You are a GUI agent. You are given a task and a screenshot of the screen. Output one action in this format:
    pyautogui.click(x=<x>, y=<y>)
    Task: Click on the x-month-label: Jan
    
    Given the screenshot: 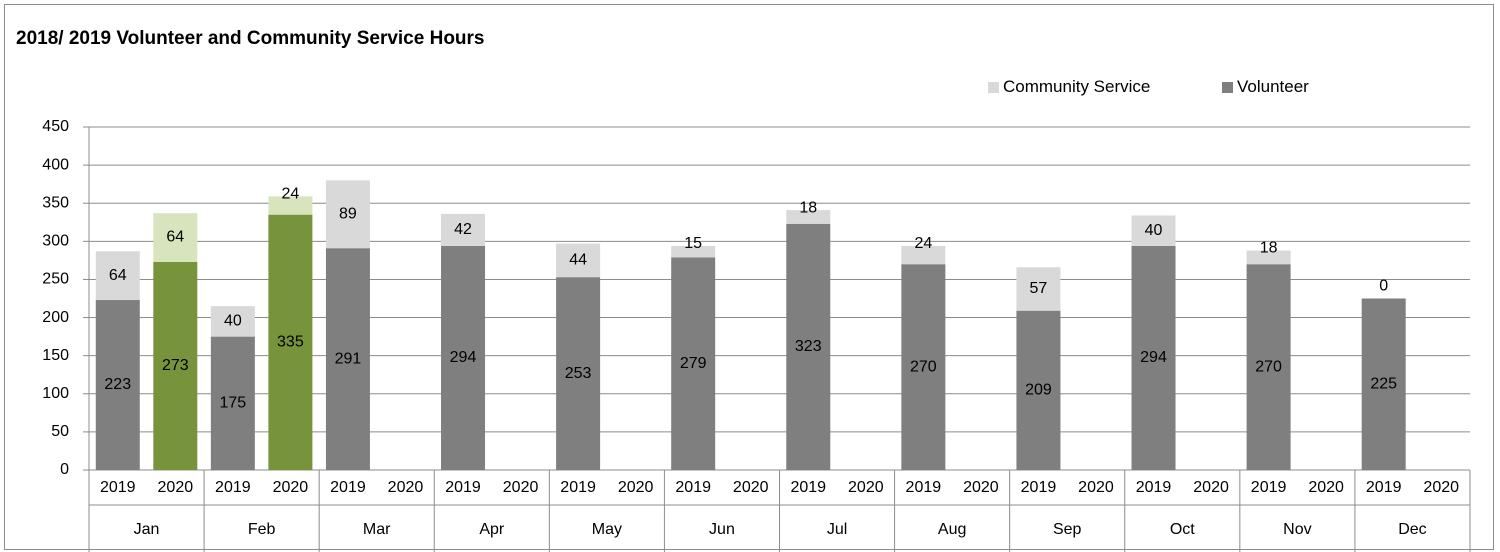 What is the action you would take?
    pyautogui.click(x=147, y=529)
    